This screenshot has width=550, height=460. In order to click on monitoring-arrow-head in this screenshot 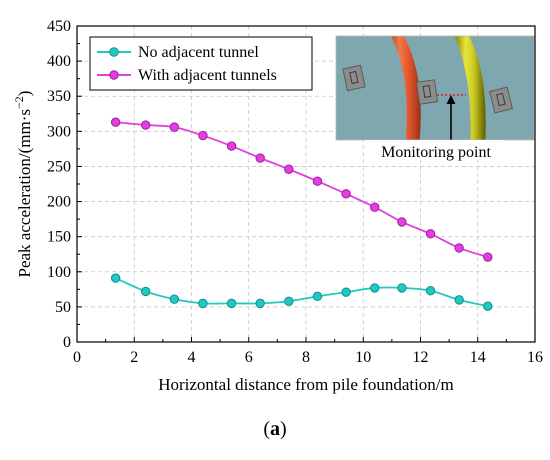, I will do `click(451, 99)`.